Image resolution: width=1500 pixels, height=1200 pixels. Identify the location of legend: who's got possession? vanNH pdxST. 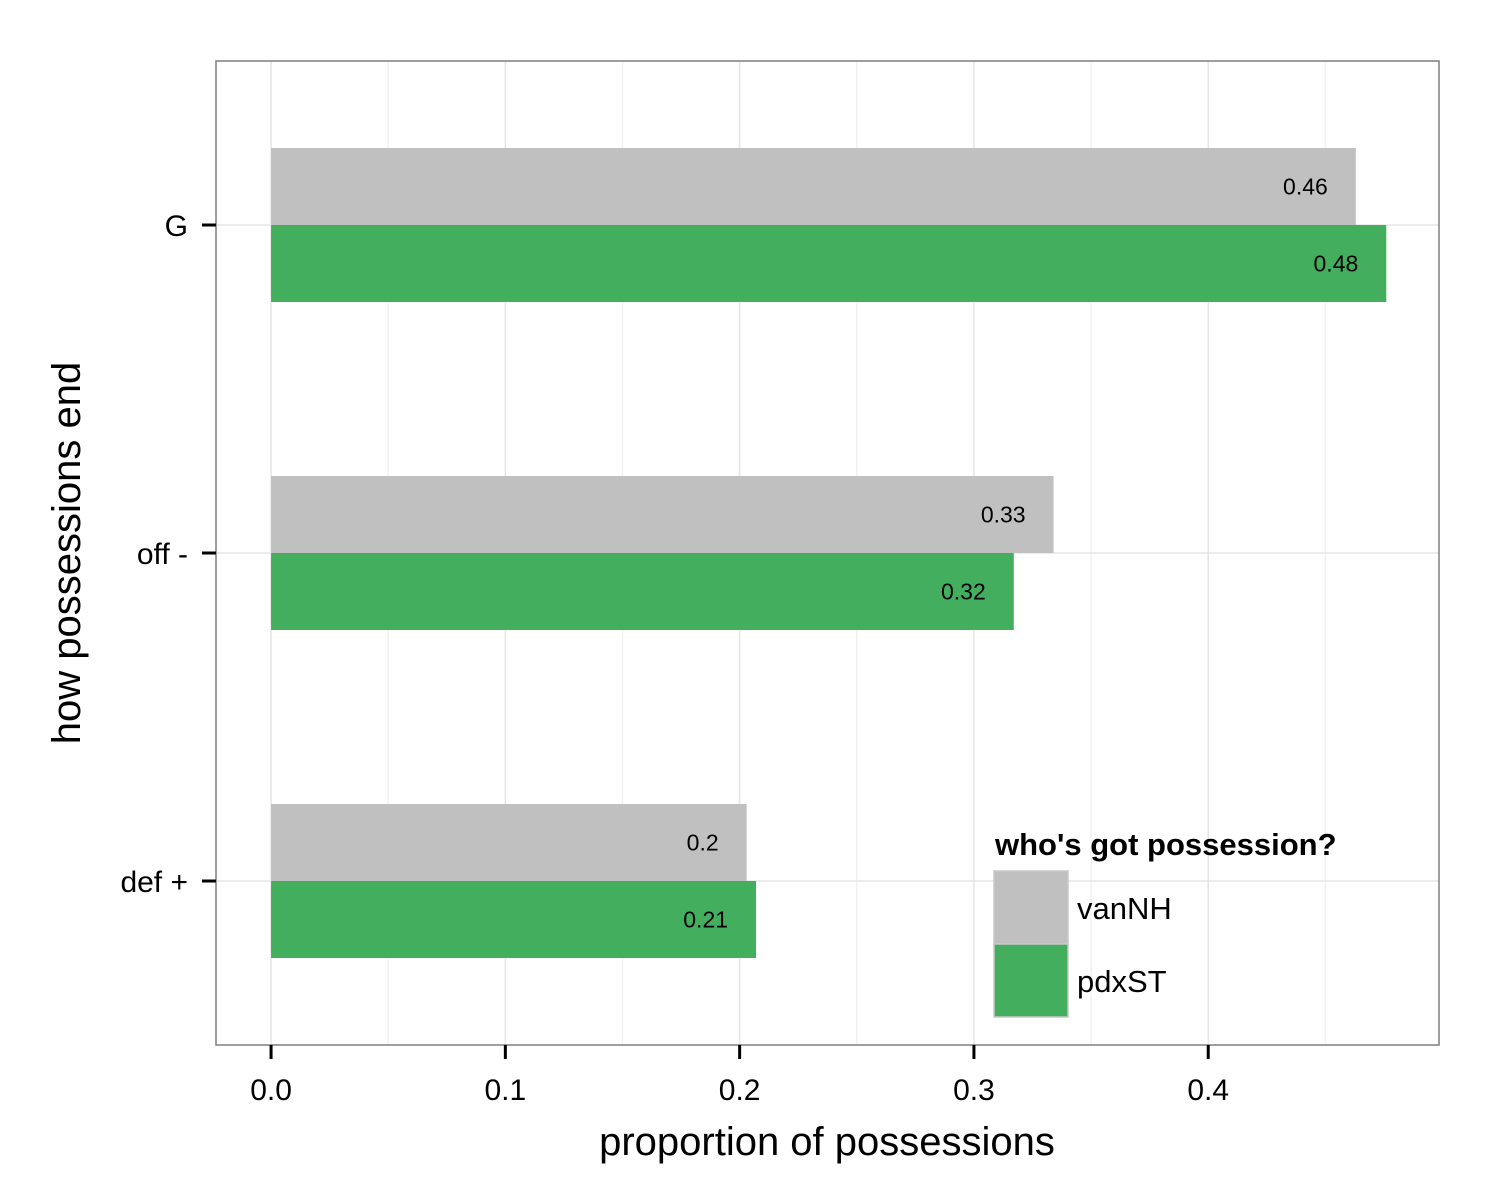
(1165, 922).